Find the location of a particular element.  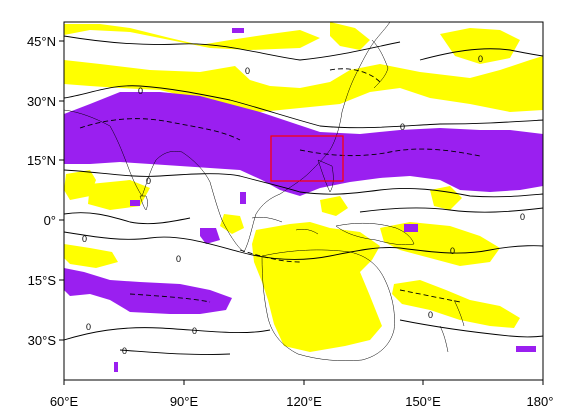

lat-tick-label: 30°N is located at coordinates (41, 101).